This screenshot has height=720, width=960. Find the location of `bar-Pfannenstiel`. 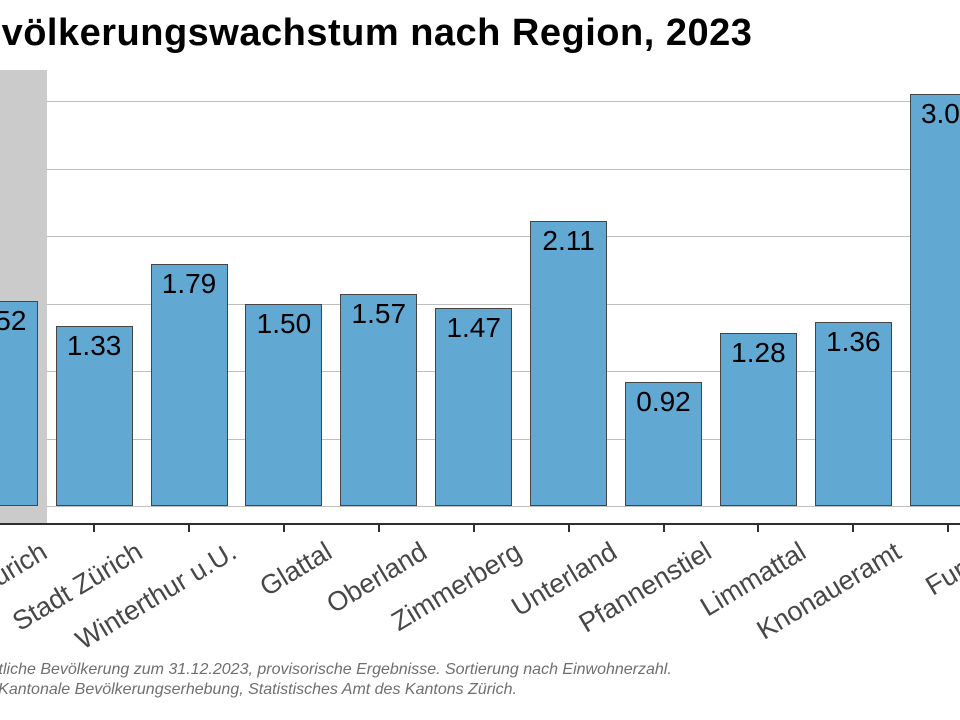

bar-Pfannenstiel is located at coordinates (663, 443).